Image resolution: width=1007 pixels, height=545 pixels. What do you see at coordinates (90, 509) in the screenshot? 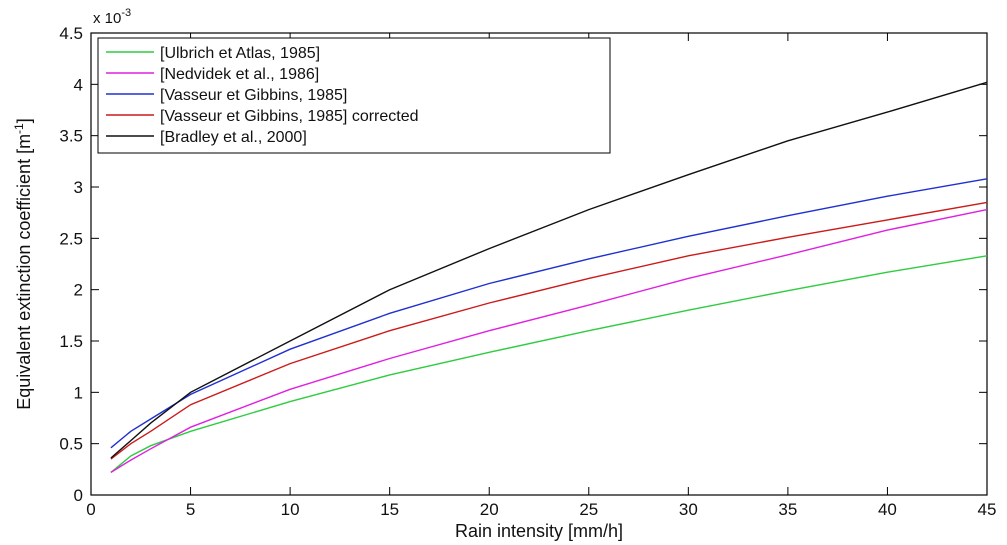
I see `x-tick-label: 0` at bounding box center [90, 509].